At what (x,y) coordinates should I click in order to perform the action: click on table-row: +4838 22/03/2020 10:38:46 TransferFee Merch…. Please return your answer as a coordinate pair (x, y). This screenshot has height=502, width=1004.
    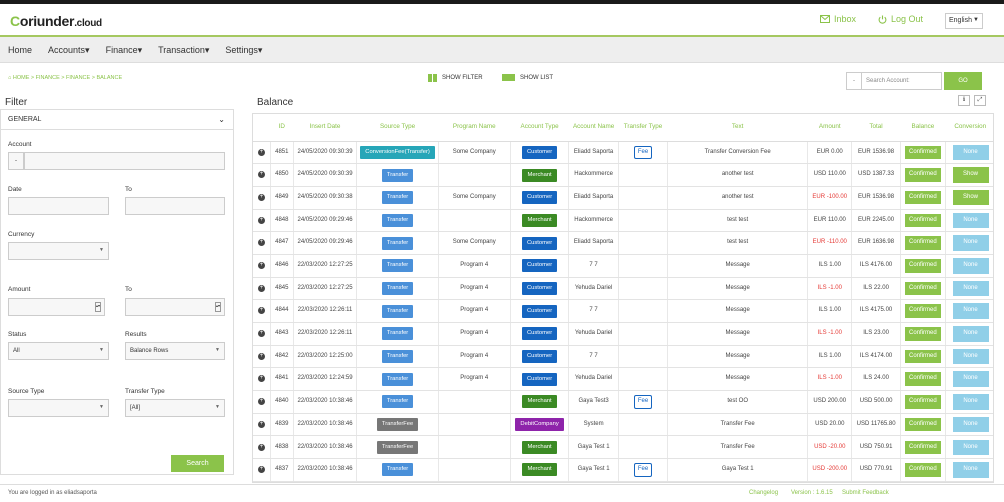
    Looking at the image, I should click on (623, 447).